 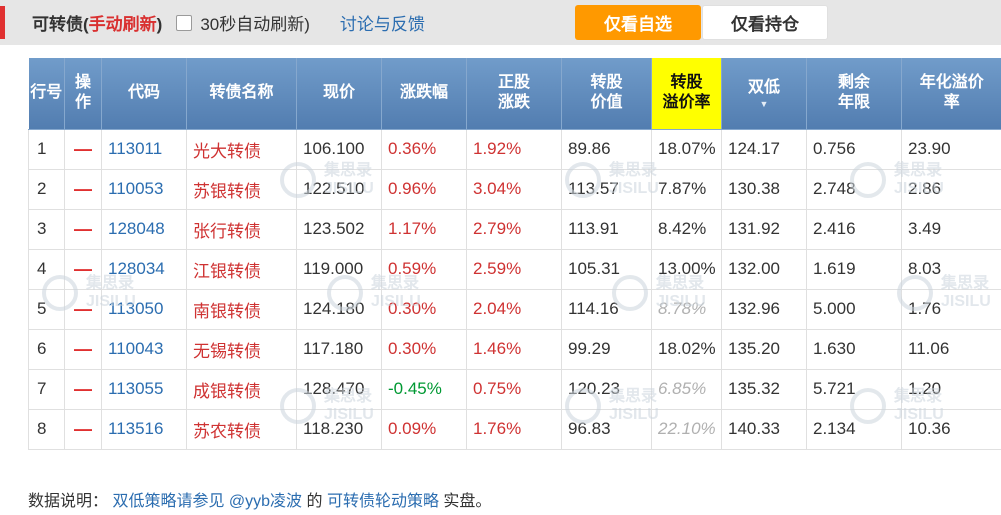 I want to click on header-double-low: 双低 ▼, so click(x=764, y=94).